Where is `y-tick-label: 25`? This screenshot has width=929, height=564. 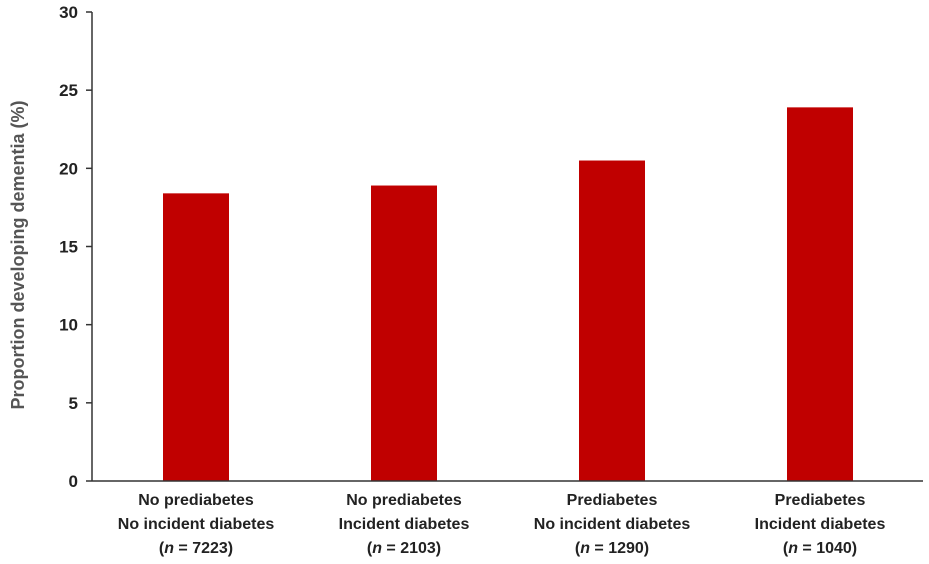 y-tick-label: 25 is located at coordinates (68, 90).